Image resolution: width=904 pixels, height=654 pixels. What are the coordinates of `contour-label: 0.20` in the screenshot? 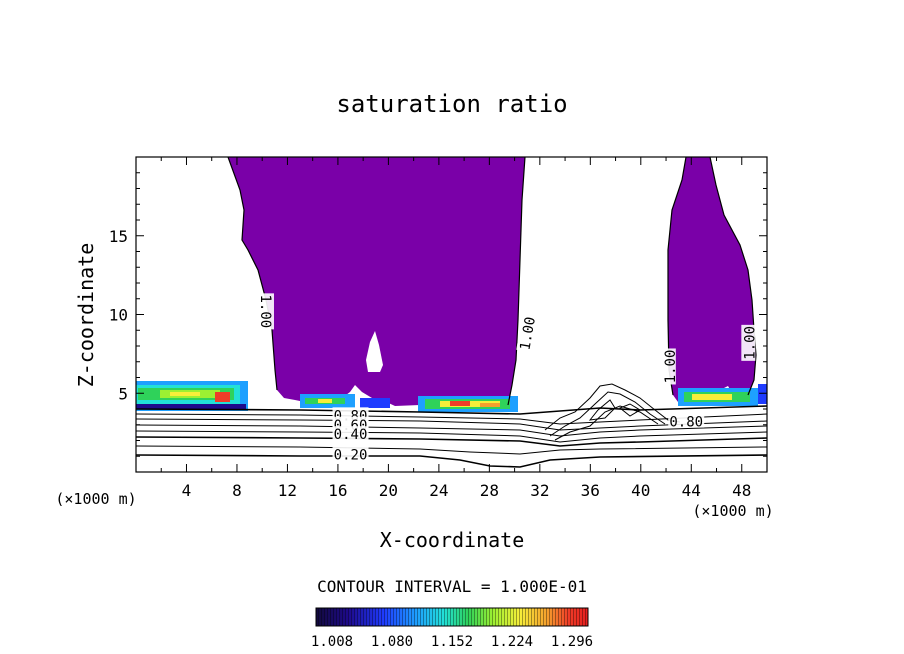 It's located at (351, 456).